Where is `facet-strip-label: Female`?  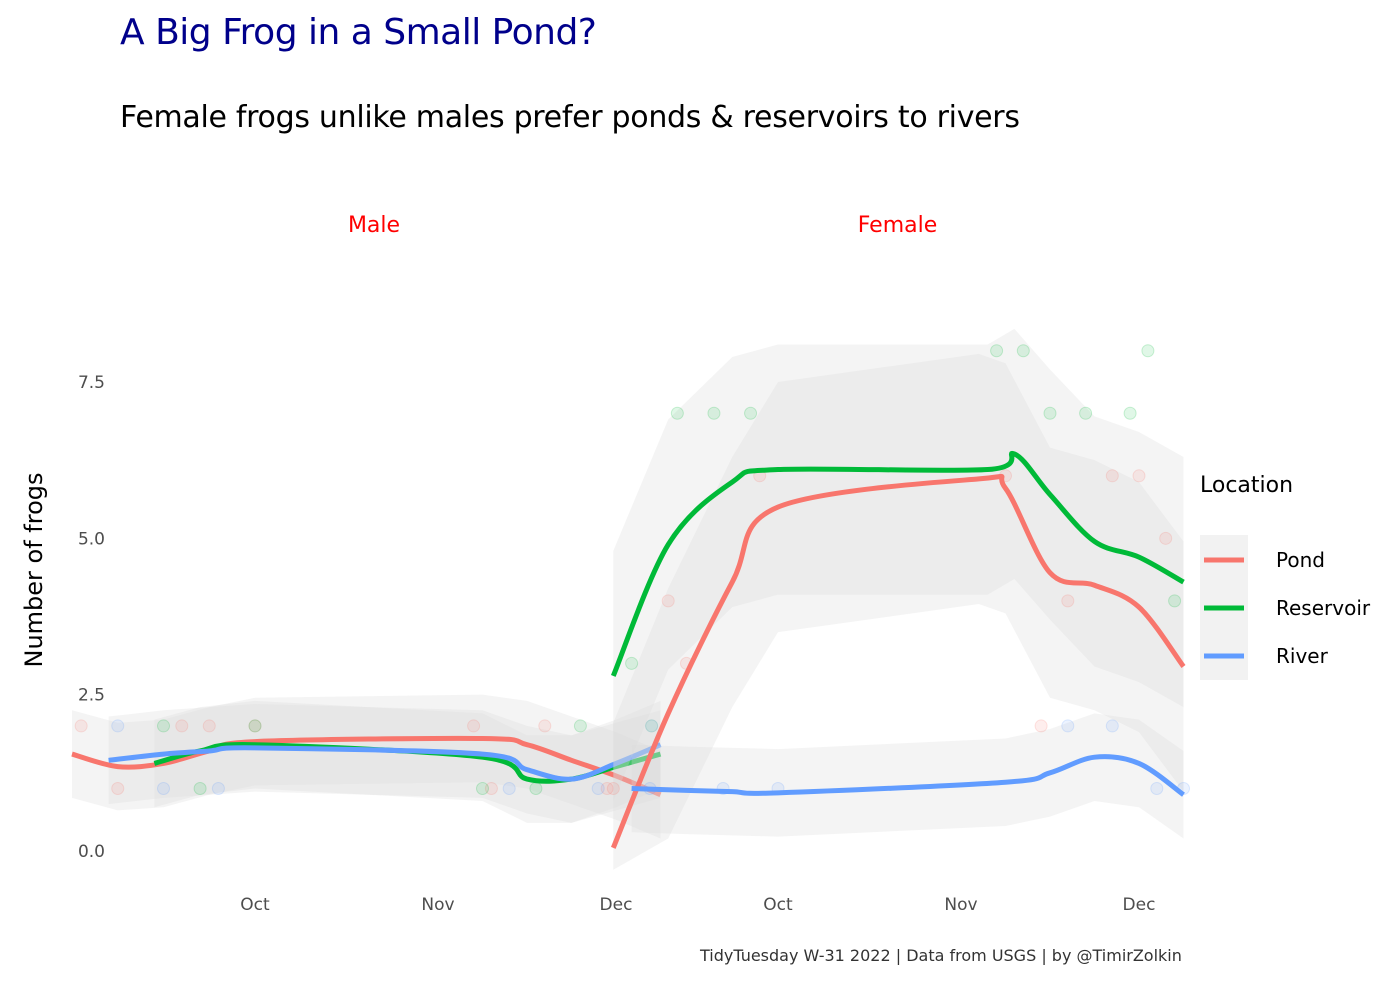
facet-strip-label: Female is located at coordinates (898, 225).